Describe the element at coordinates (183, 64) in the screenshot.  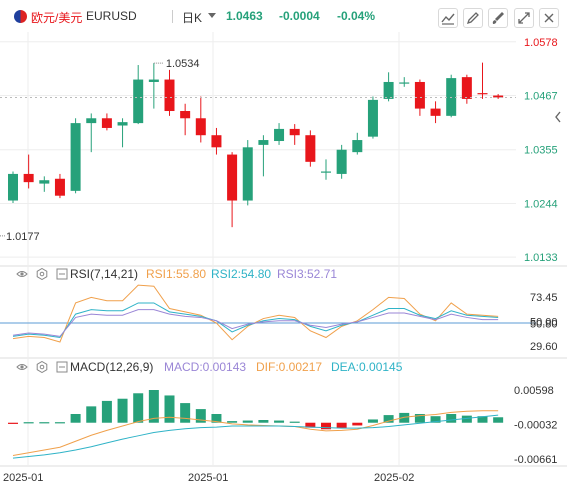
I see `high-annotation: 1.0534` at that location.